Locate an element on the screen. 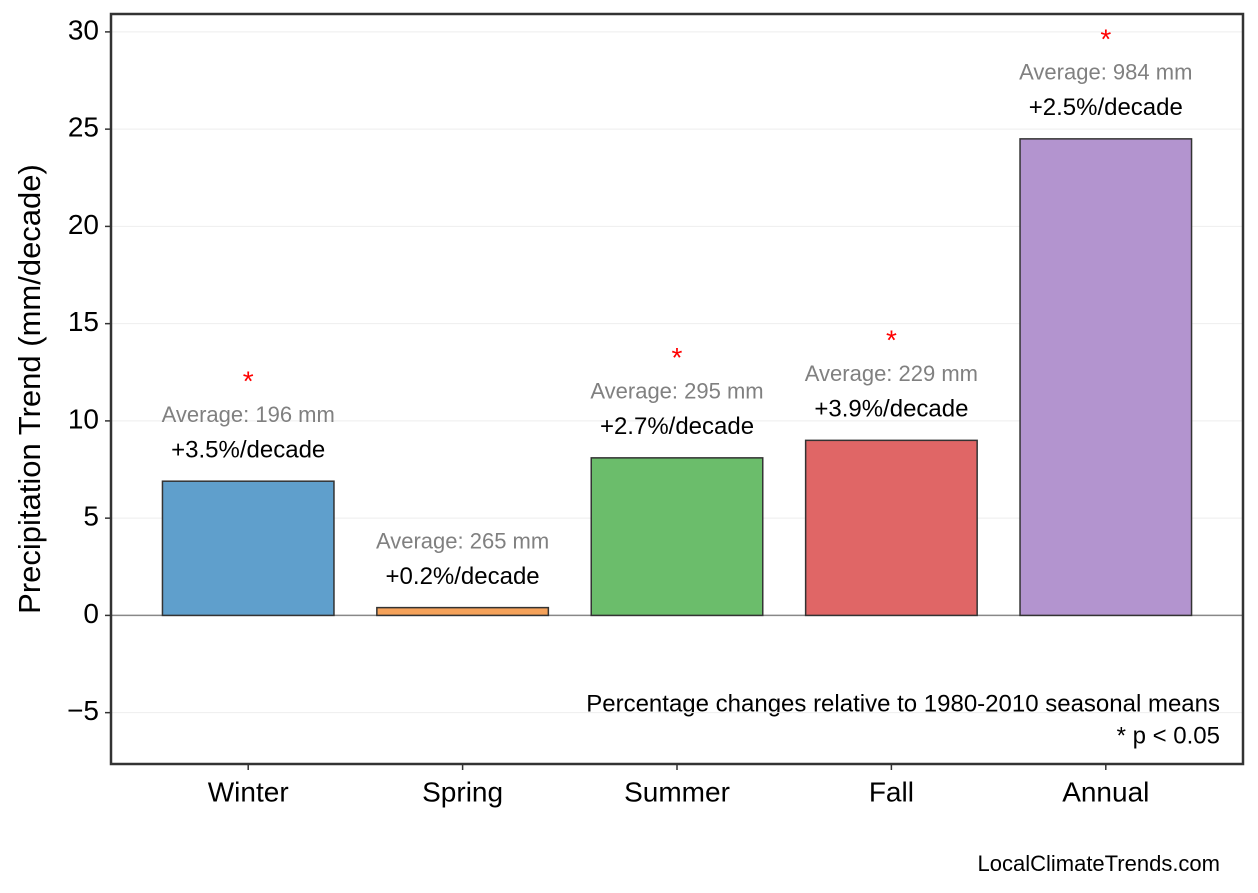 The height and width of the screenshot is (893, 1258). y-axis-label: Precipitation Trend (mm/decade) is located at coordinates (29, 389).